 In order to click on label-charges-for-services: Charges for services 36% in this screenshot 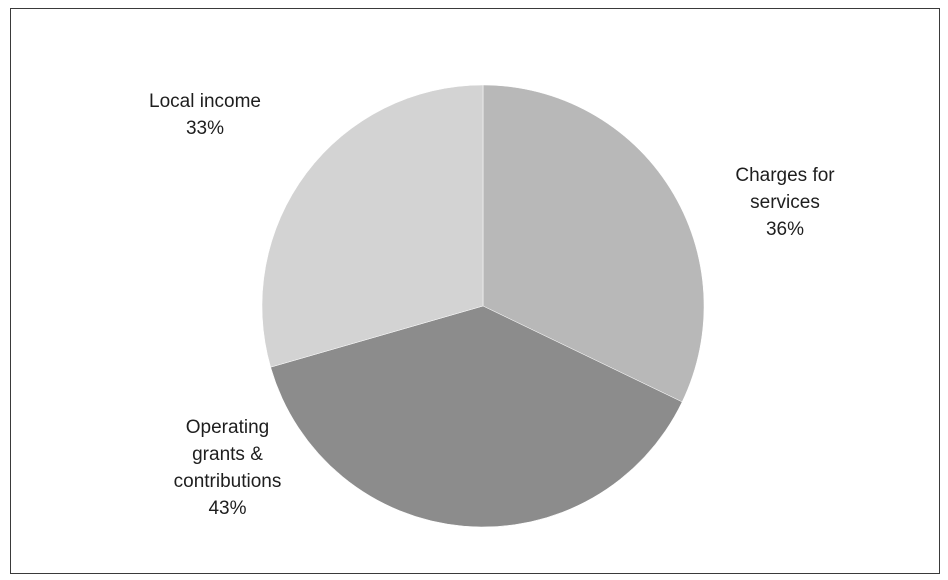, I will do `click(785, 202)`.